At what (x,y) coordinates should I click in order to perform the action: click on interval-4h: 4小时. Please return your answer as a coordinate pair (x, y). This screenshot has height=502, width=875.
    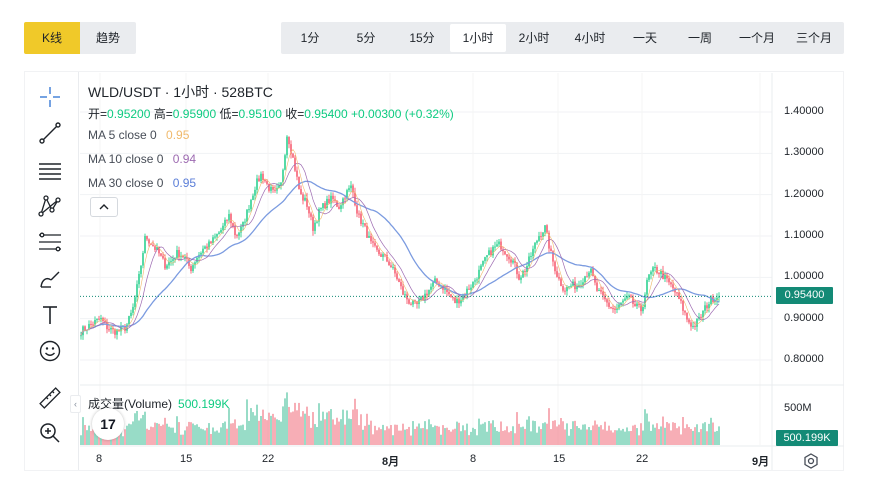
    Looking at the image, I should click on (590, 38).